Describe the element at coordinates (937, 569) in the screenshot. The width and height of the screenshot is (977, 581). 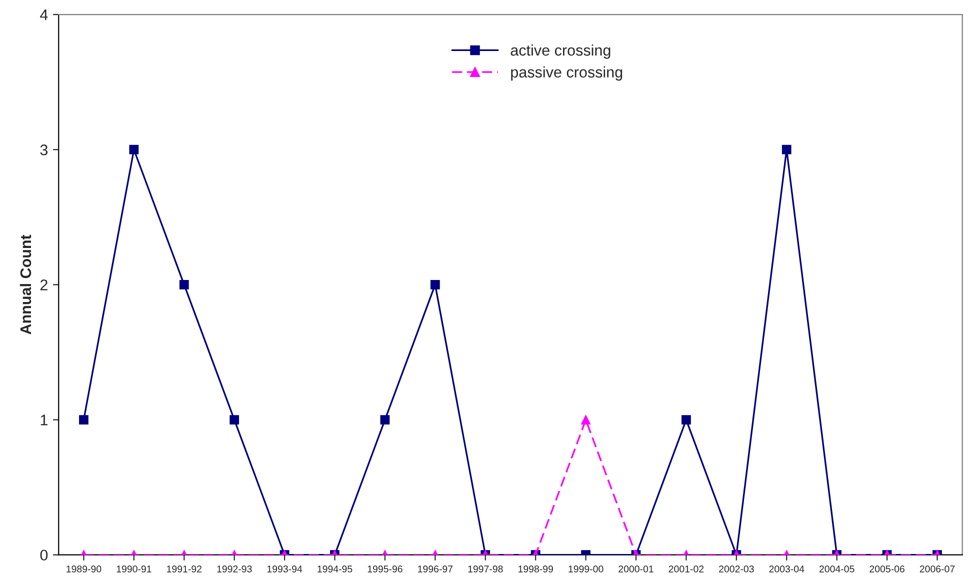
I see `x-tick-label: 2006-07` at that location.